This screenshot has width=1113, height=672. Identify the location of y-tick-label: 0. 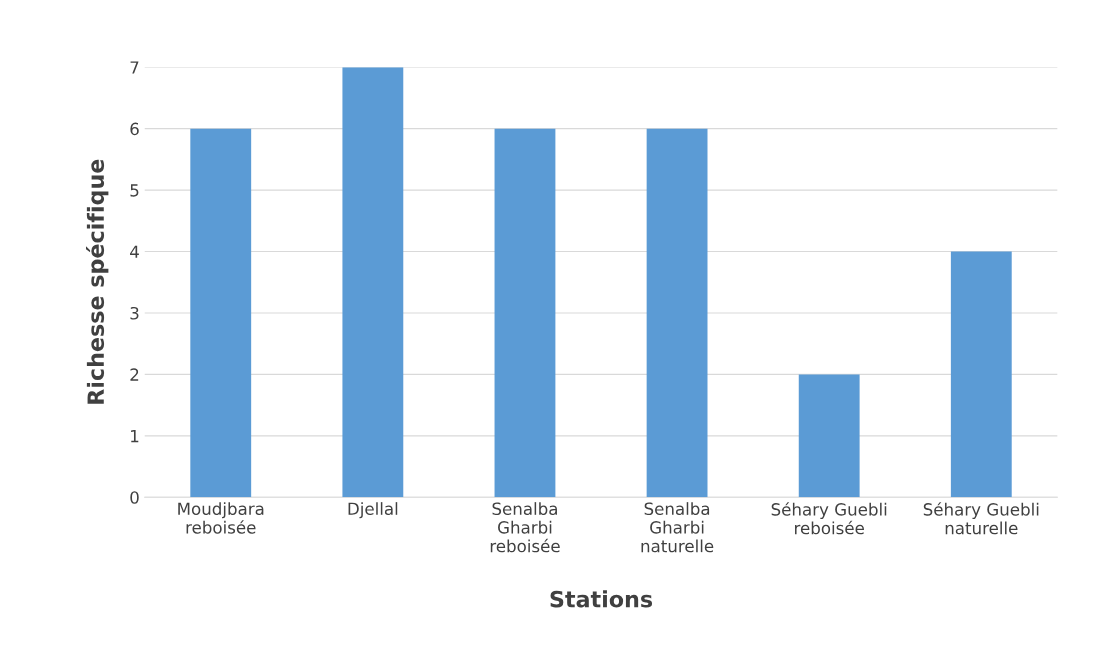
(134, 497).